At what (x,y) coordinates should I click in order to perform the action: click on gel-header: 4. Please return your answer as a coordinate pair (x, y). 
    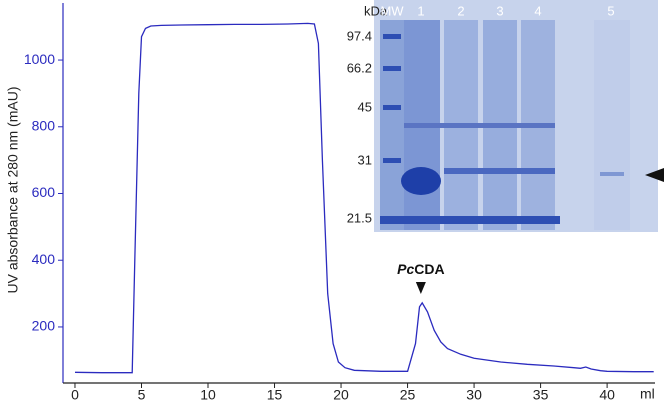
    Looking at the image, I should click on (537, 10).